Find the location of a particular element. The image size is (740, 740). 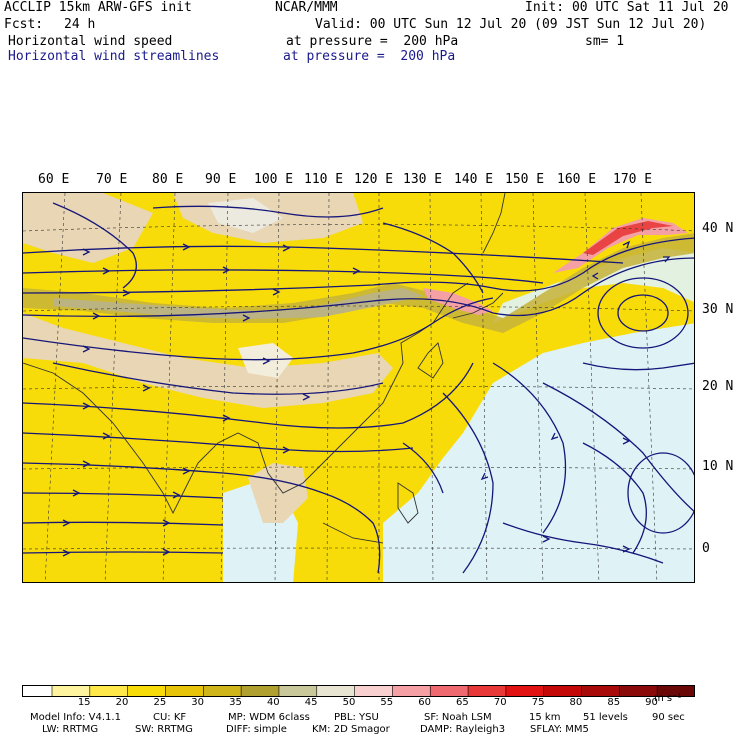

model-title: ACCLIP 15km ARW-GFS init is located at coordinates (98, 7).